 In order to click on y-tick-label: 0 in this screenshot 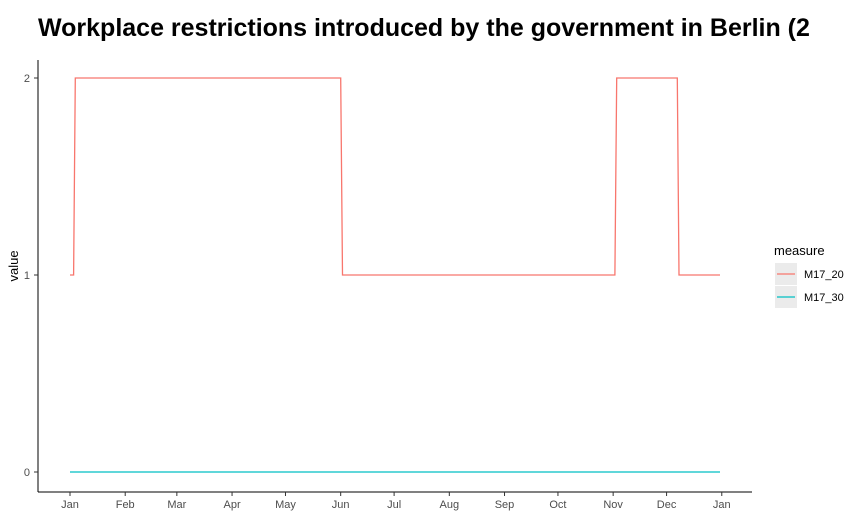, I will do `click(27, 473)`.